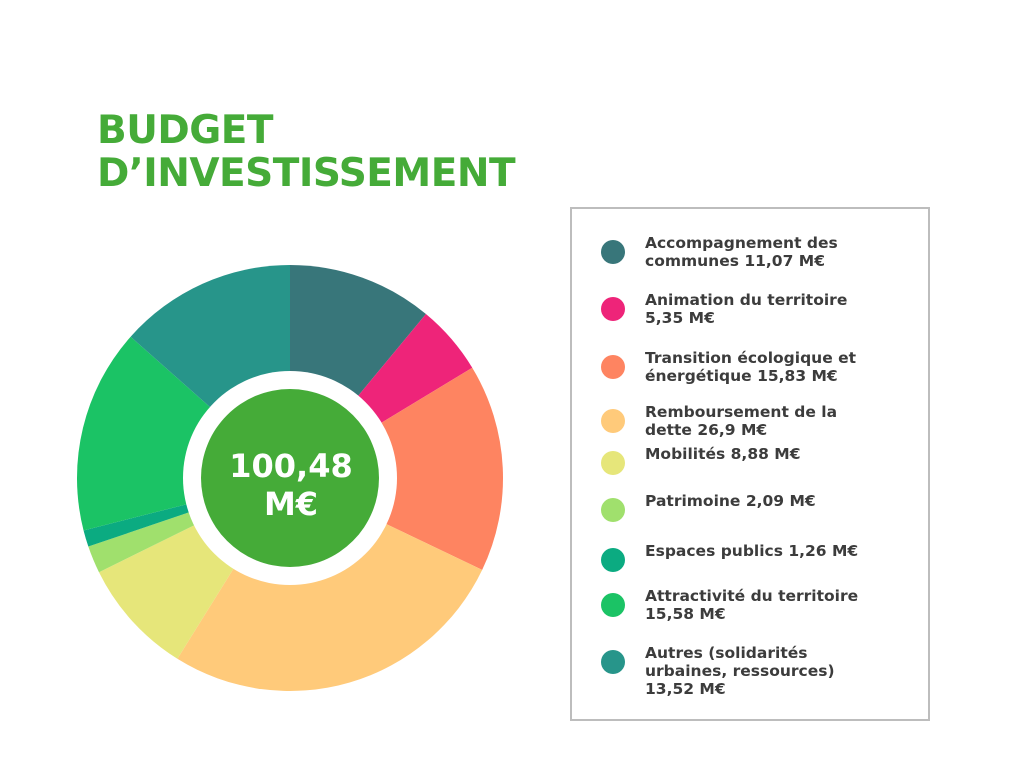 The image size is (1024, 768). Describe the element at coordinates (730, 501) in the screenshot. I see `legend-label: Patrimoine 2,09 M€` at that location.